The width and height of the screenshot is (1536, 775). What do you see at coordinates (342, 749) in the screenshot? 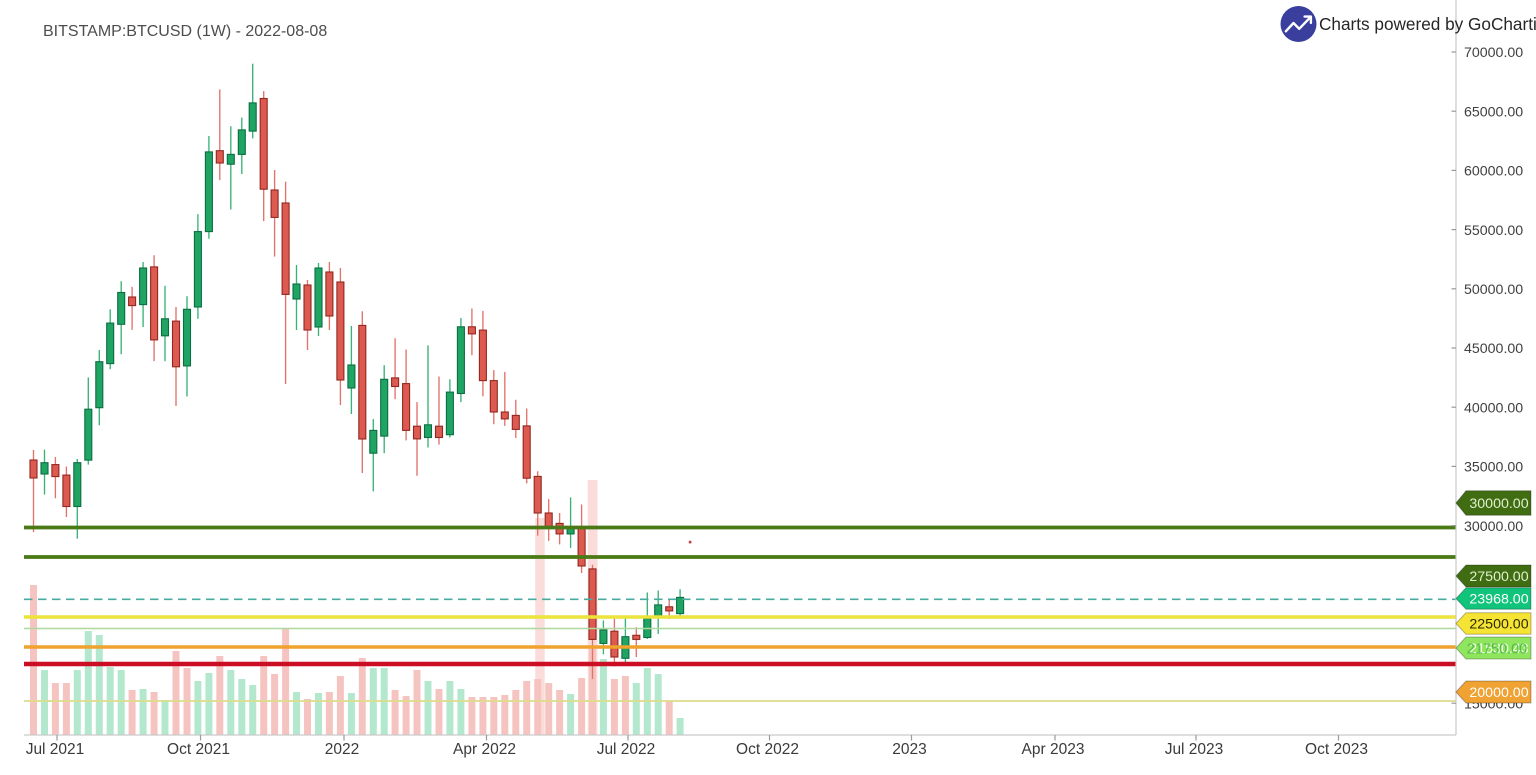
I see `svg-text: 2022` at bounding box center [342, 749].